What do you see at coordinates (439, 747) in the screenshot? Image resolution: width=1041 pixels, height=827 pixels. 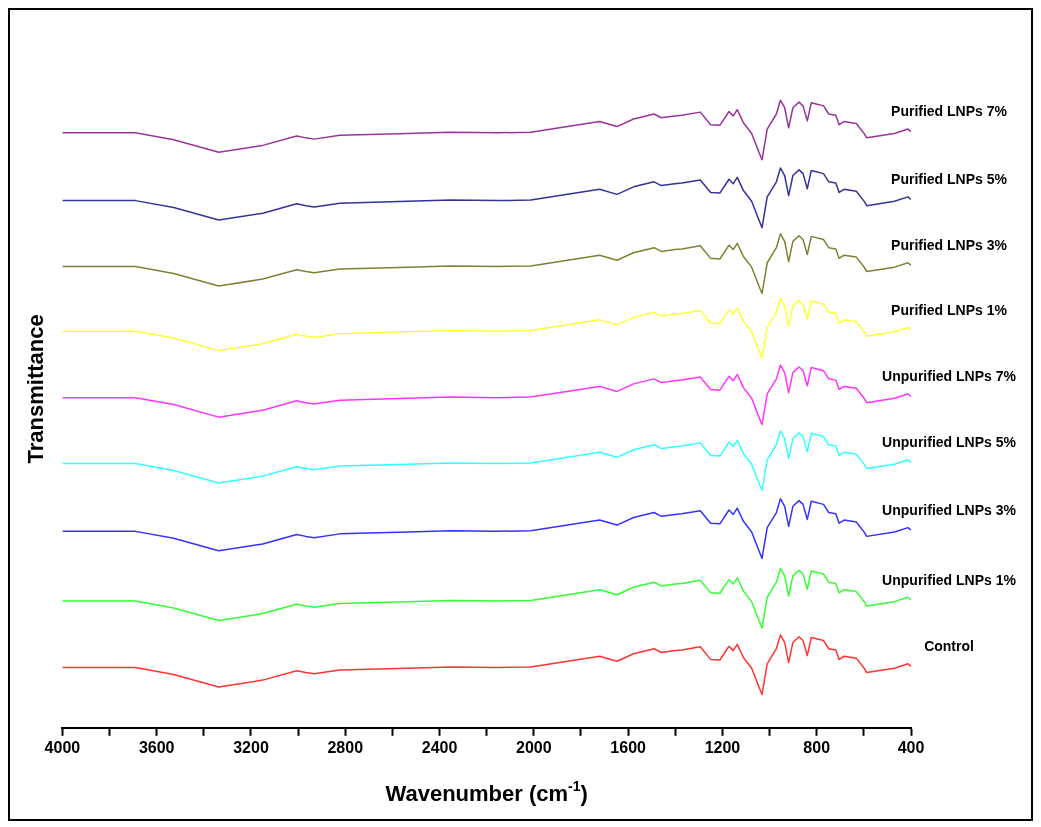 I see `x-tick-label: 2400` at bounding box center [439, 747].